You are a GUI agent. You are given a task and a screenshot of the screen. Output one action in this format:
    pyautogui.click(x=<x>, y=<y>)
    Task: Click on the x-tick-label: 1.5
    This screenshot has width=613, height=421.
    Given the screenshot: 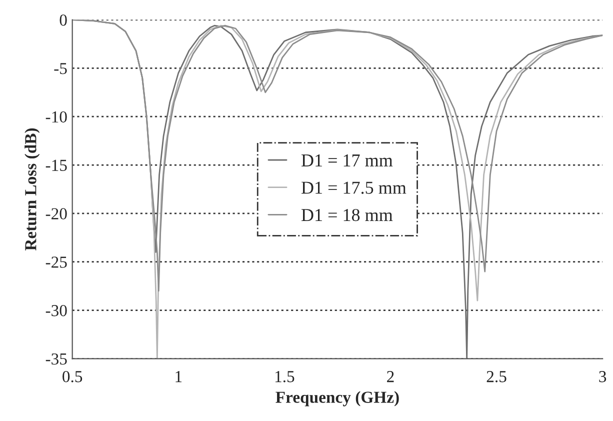 What is the action you would take?
    pyautogui.click(x=284, y=376)
    